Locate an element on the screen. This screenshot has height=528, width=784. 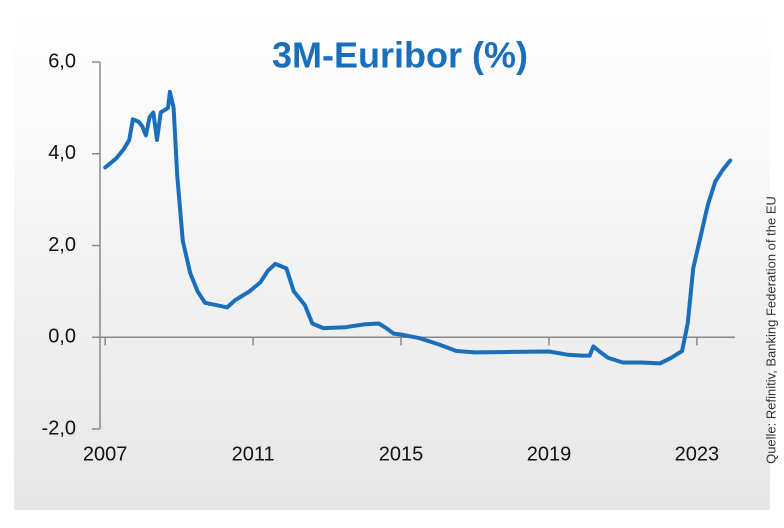
y-tick-label: -2,0 is located at coordinates (59, 428).